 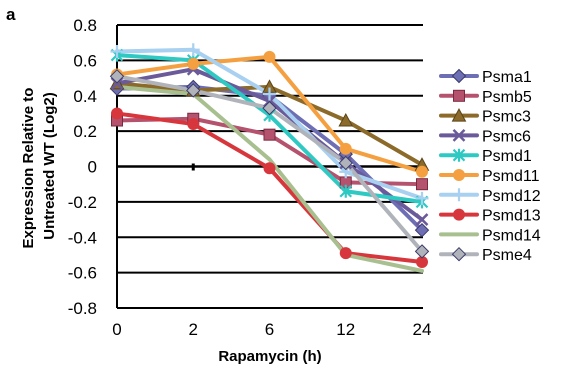 What do you see at coordinates (116, 329) in the screenshot?
I see `x-tick-label: 0` at bounding box center [116, 329].